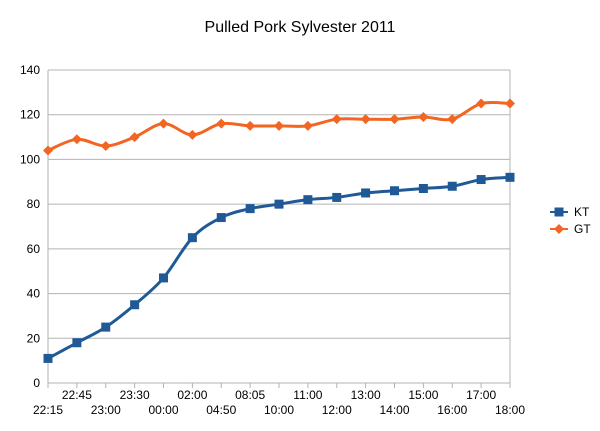  Describe the element at coordinates (570, 220) in the screenshot. I see `chart-legend: KT GT` at that location.